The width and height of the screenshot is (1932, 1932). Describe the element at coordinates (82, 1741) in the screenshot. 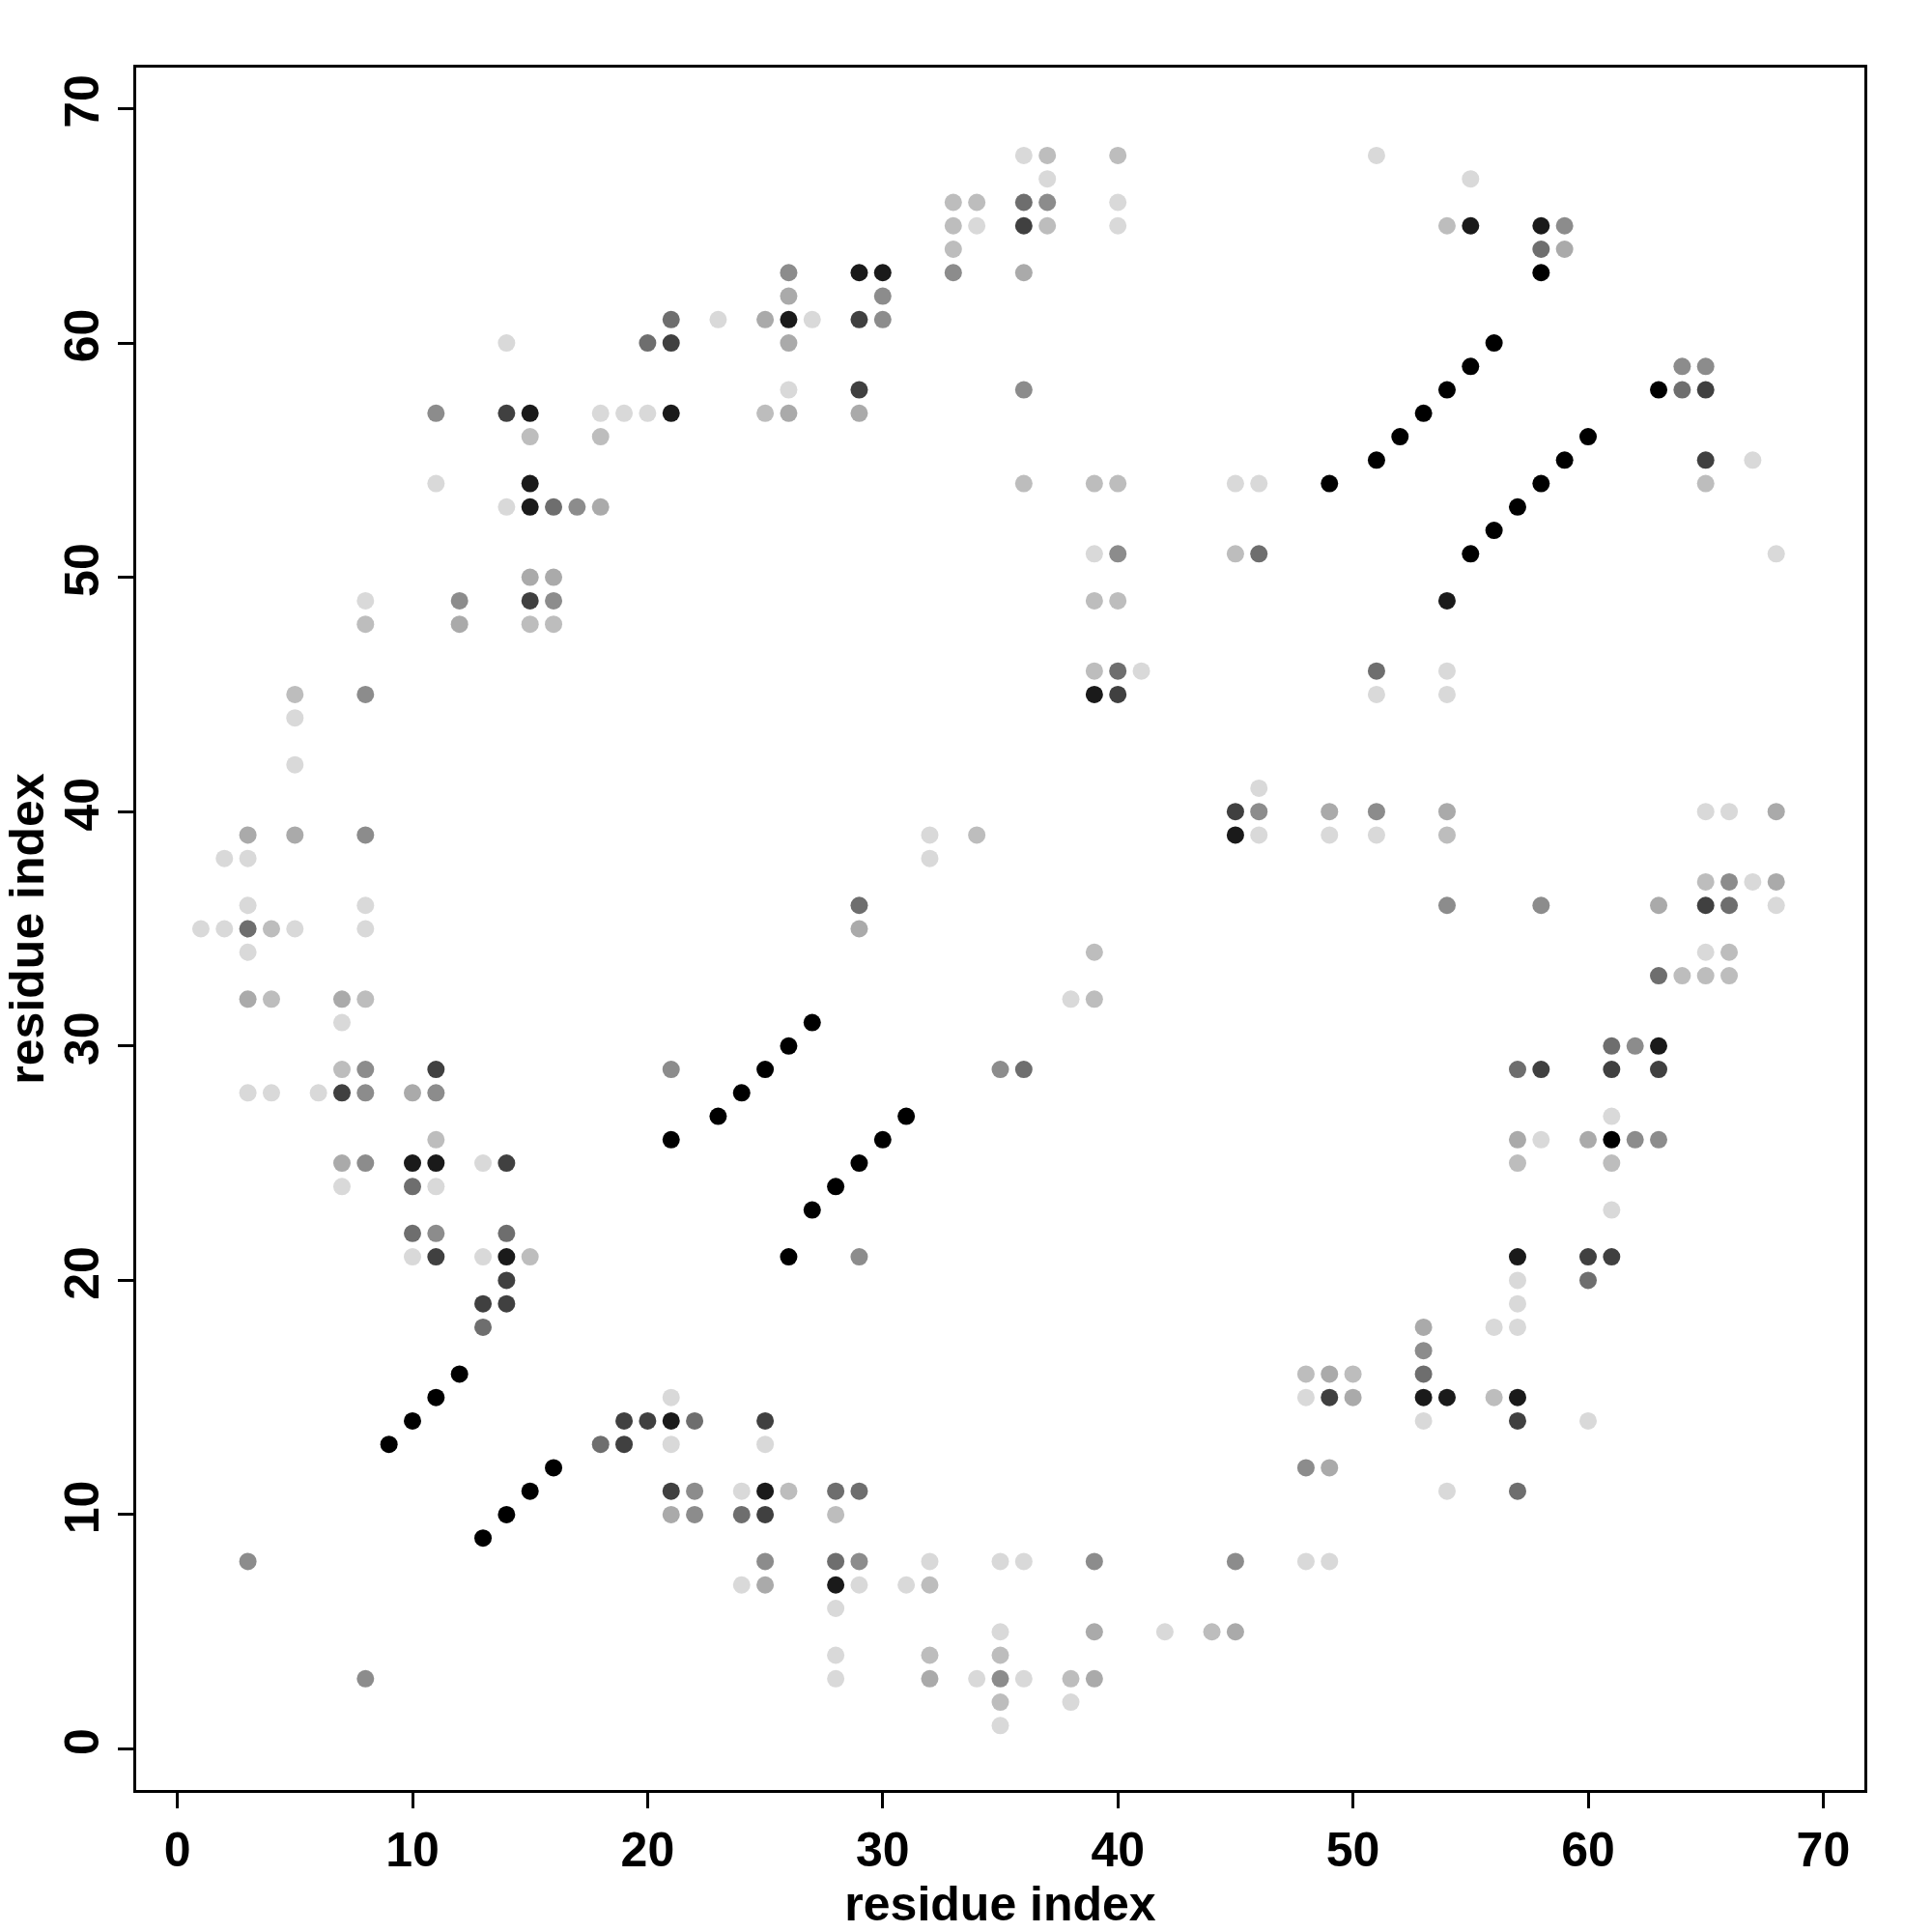

I see `y-tick-label: 0` at that location.